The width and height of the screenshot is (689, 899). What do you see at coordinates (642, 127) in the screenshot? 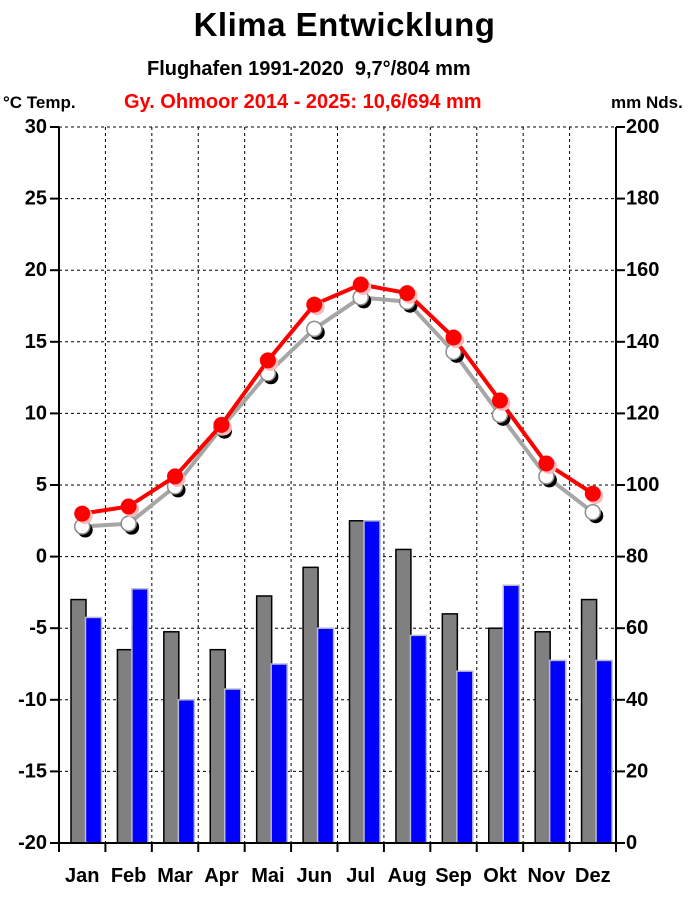
I see `precip-tick-label: 200` at bounding box center [642, 127].